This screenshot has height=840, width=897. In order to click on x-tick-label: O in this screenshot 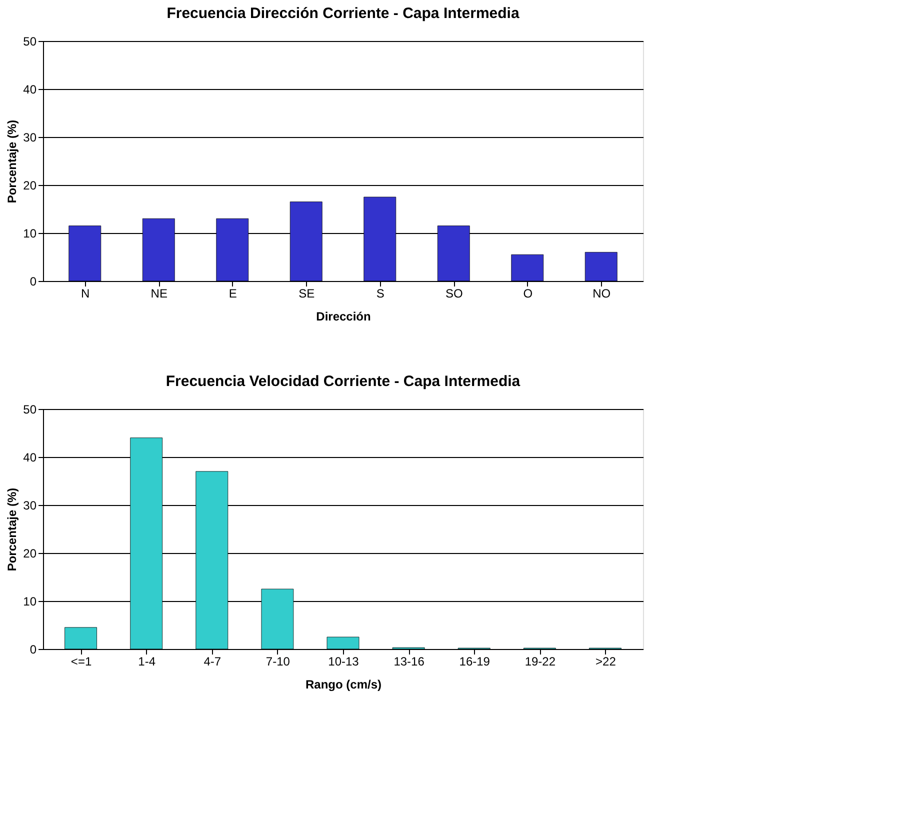, I will do `click(528, 293)`.